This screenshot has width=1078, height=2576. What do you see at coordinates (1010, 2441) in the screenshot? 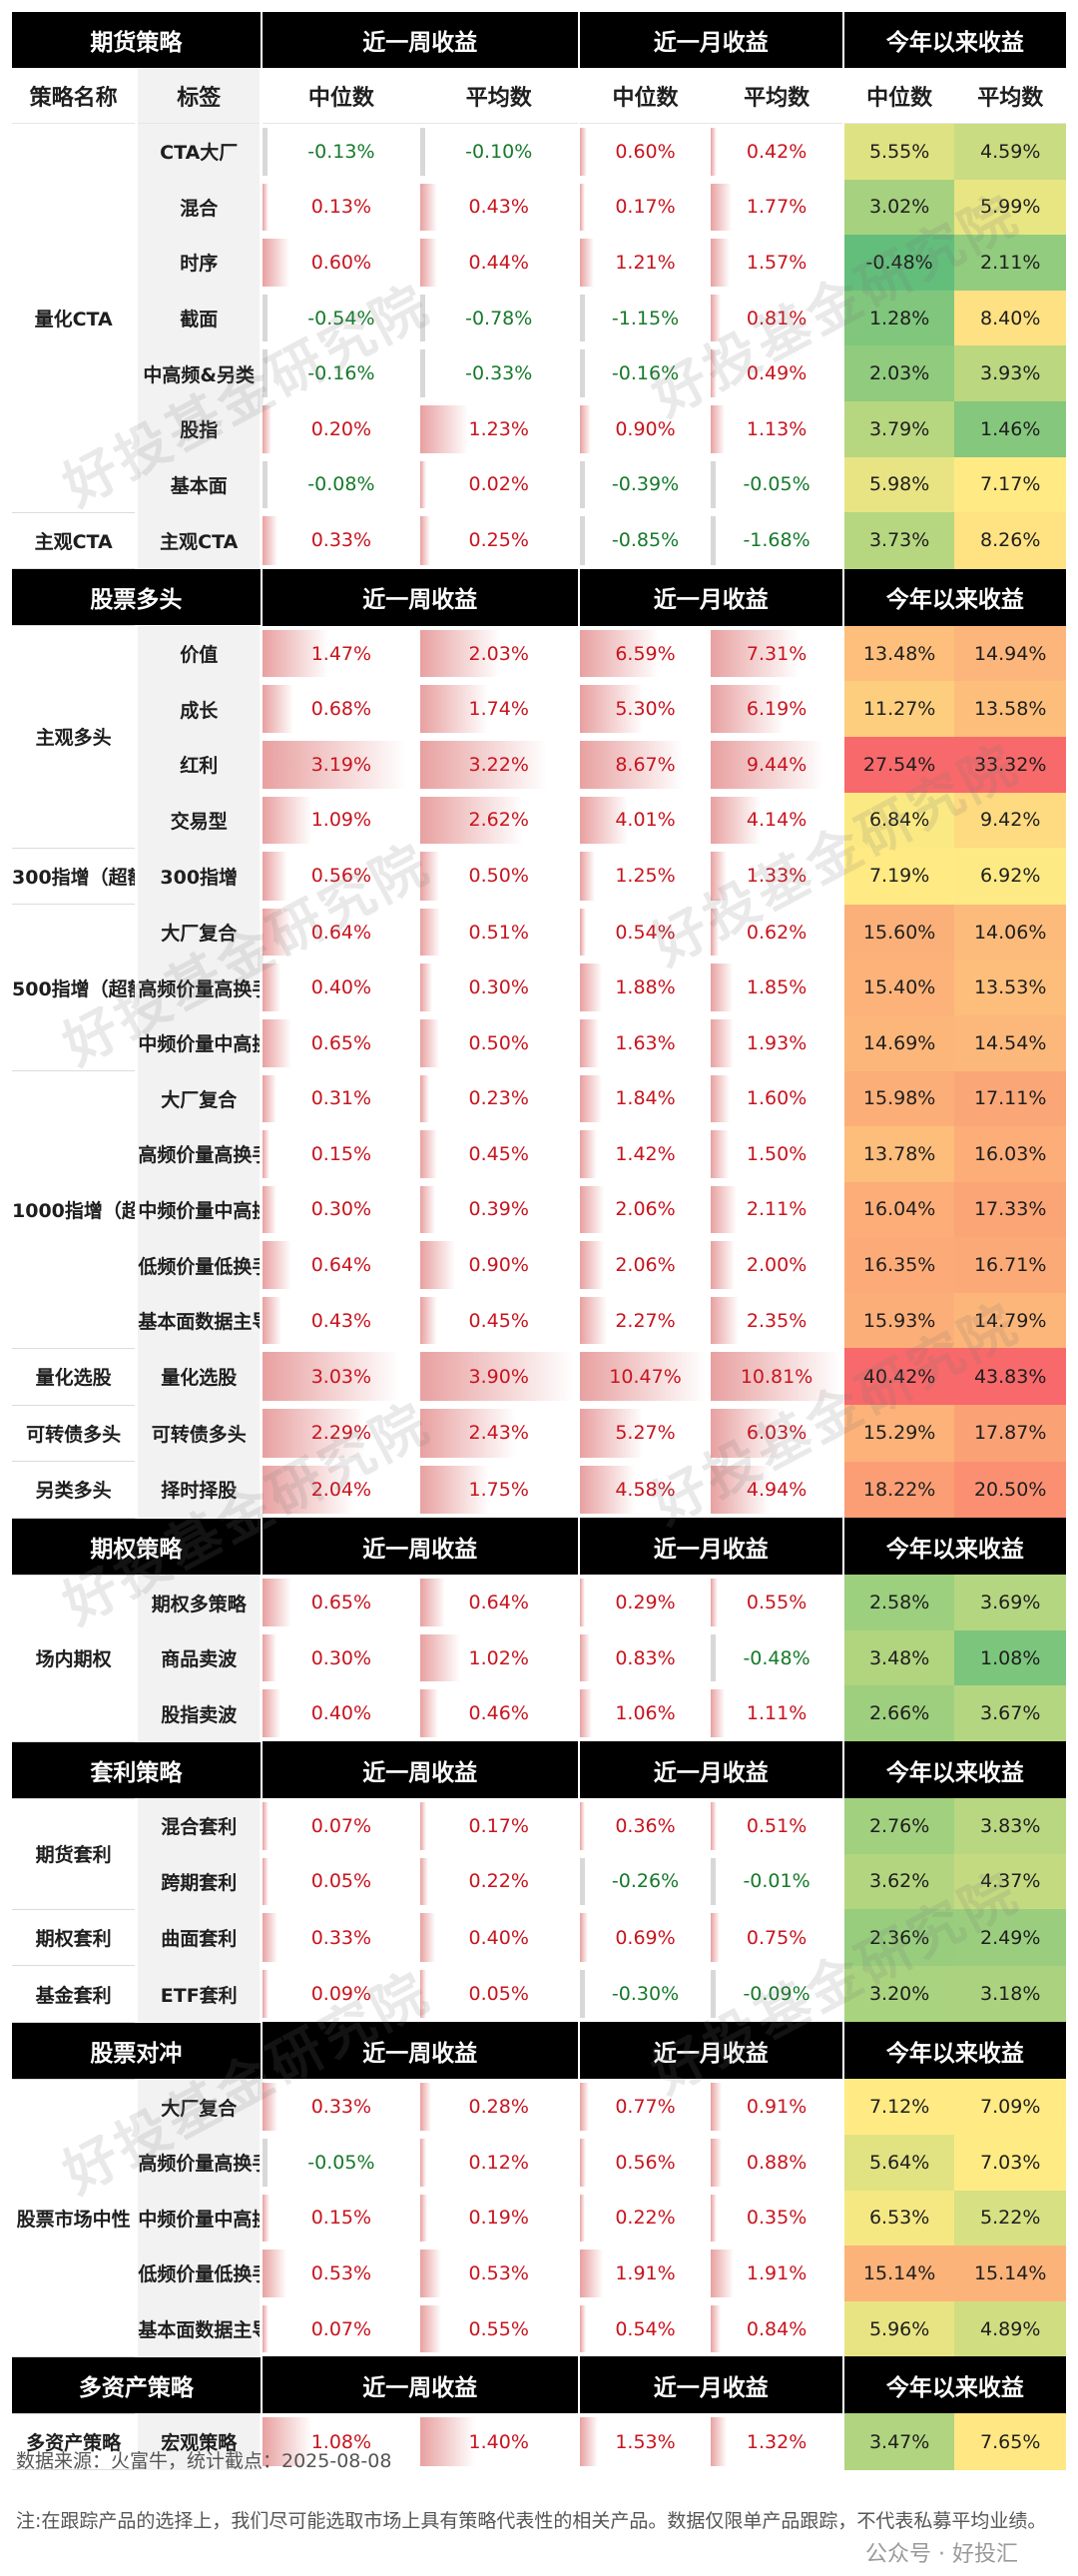
I see `value-text: 7.65%` at bounding box center [1010, 2441].